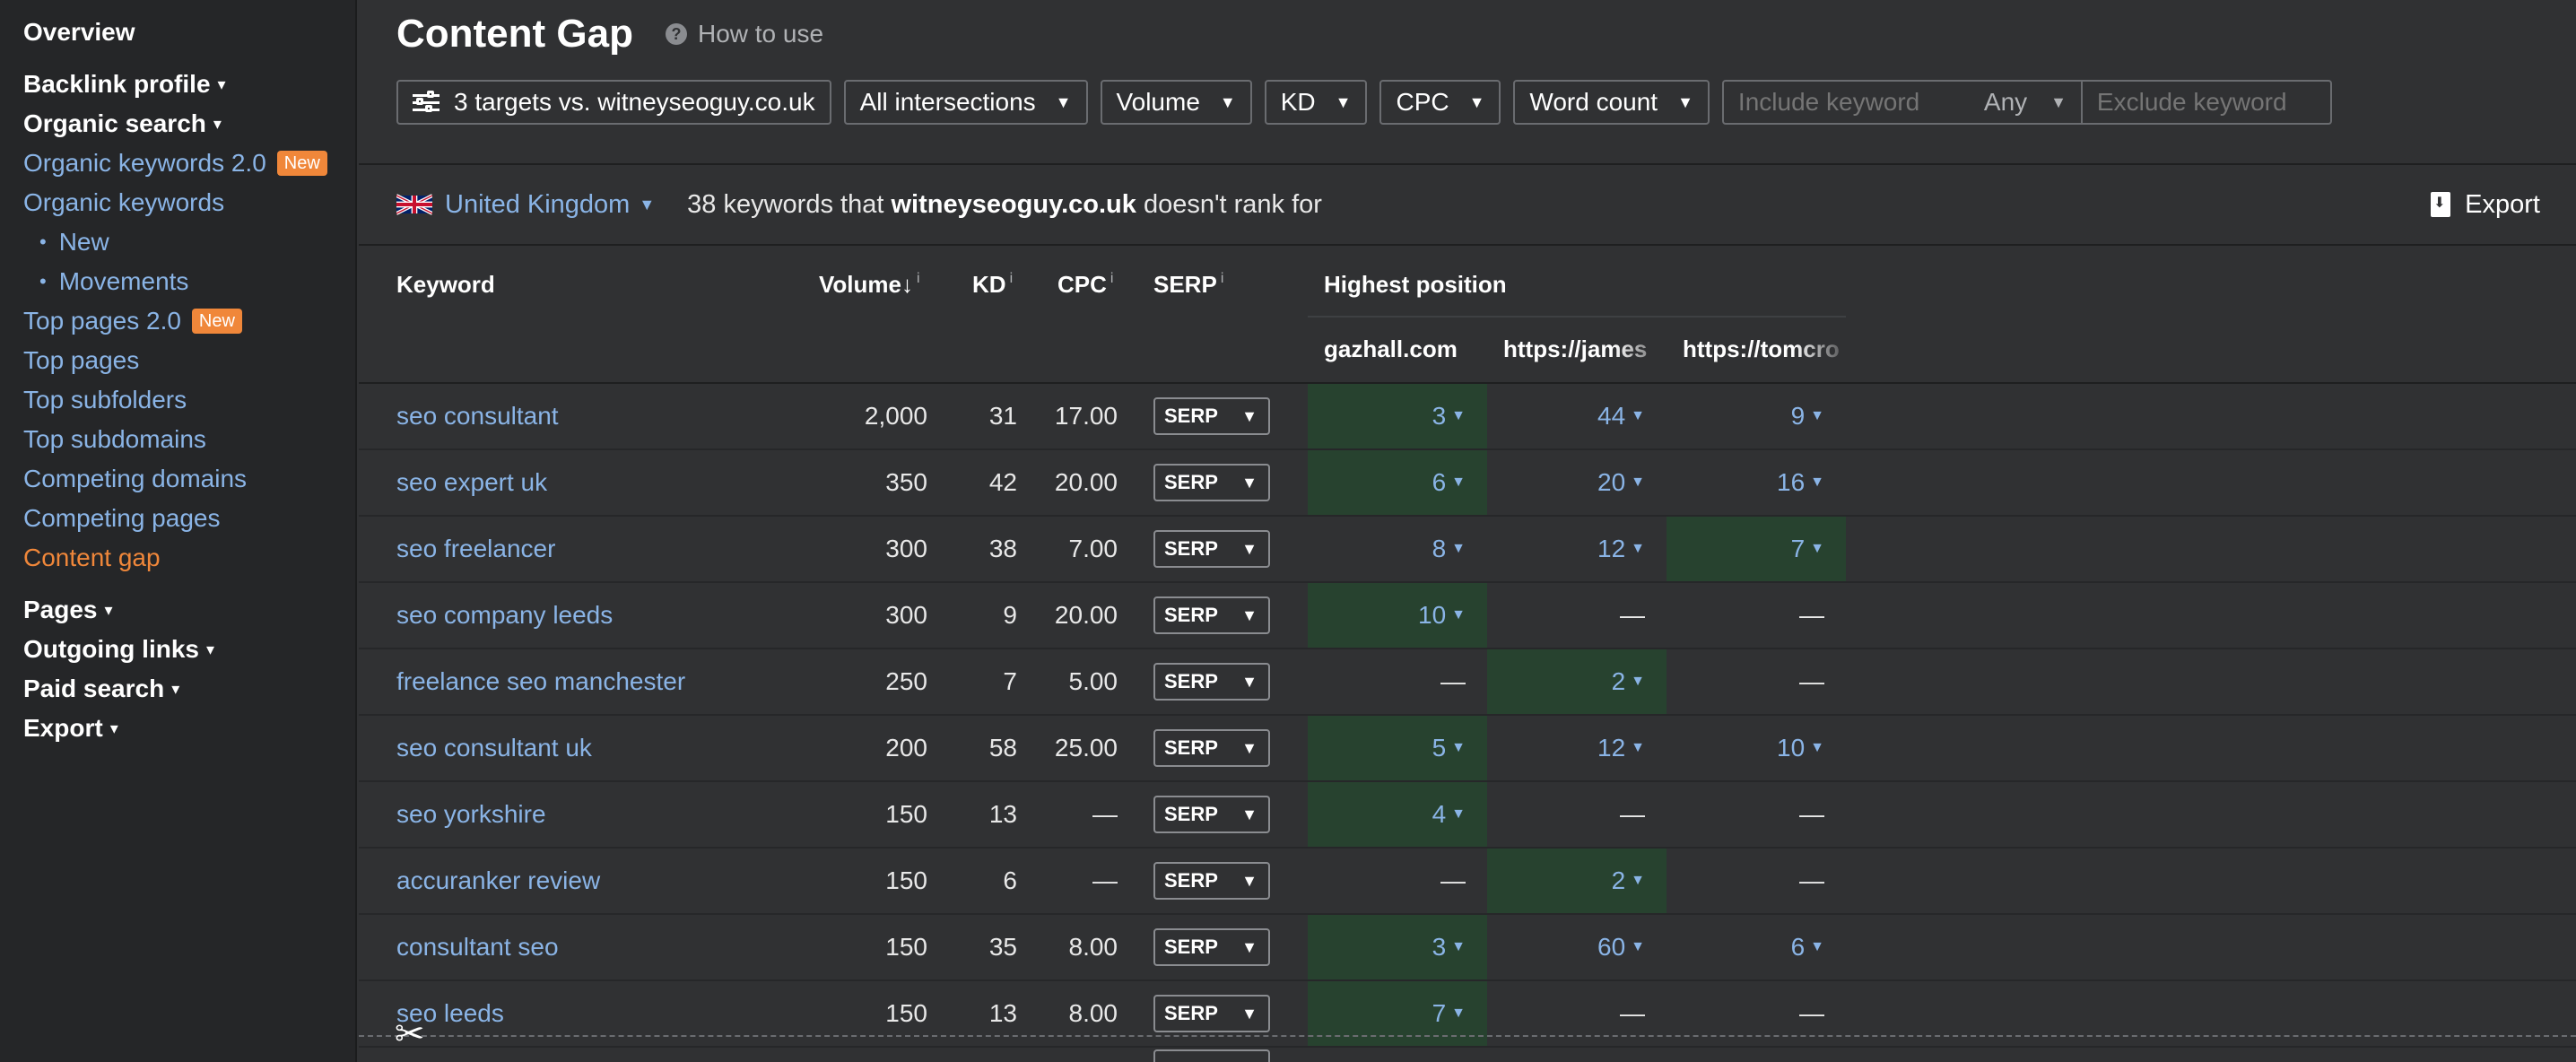  I want to click on country-dropdown: United Kingdom ▼, so click(525, 205).